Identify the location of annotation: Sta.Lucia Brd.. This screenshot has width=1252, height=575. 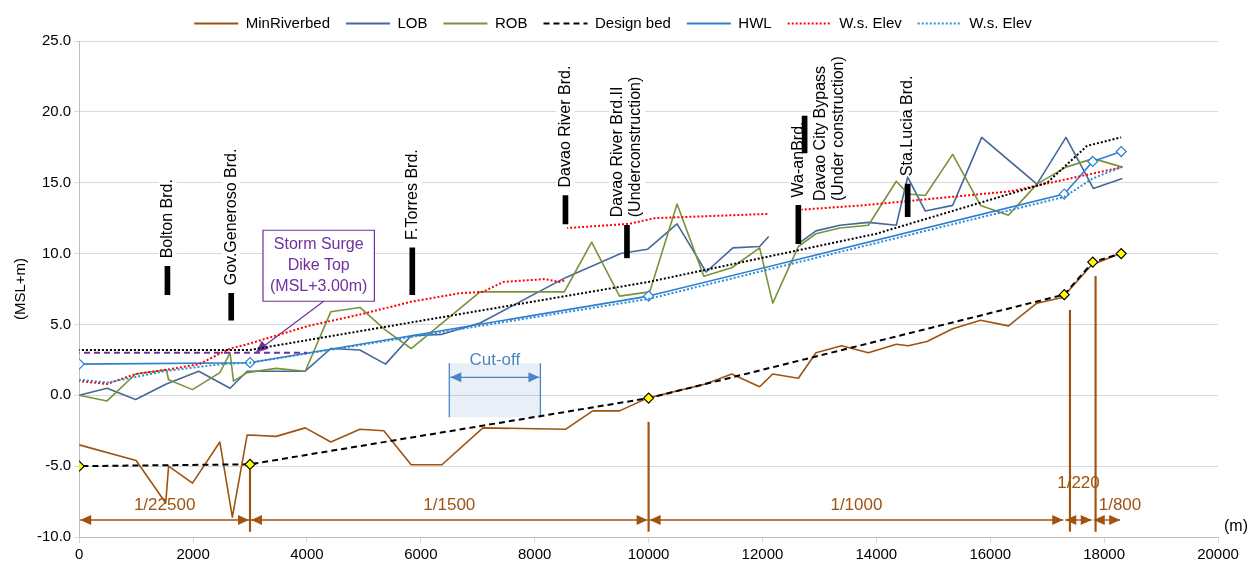
(907, 126).